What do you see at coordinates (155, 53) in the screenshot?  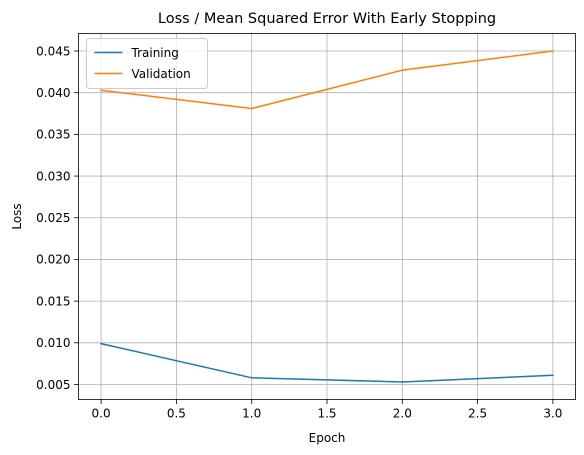 I see `legend-label-training: Training` at bounding box center [155, 53].